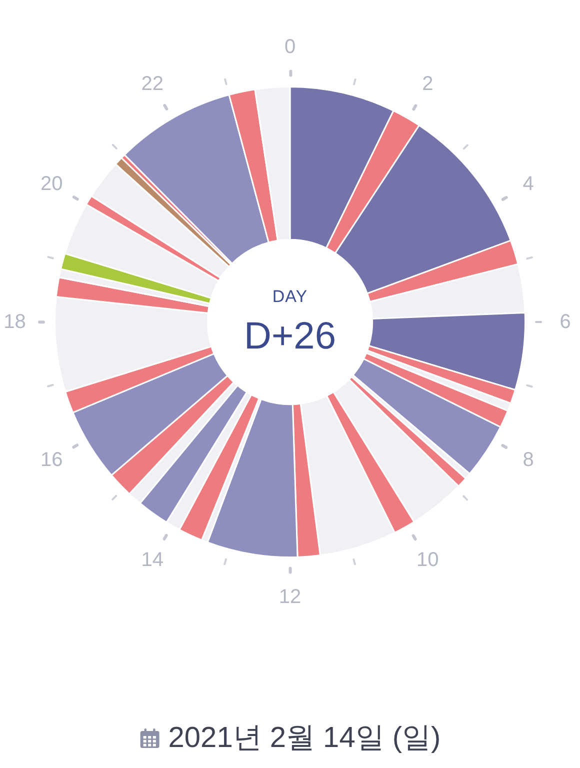  Describe the element at coordinates (15, 322) in the screenshot. I see `text: 18` at that location.